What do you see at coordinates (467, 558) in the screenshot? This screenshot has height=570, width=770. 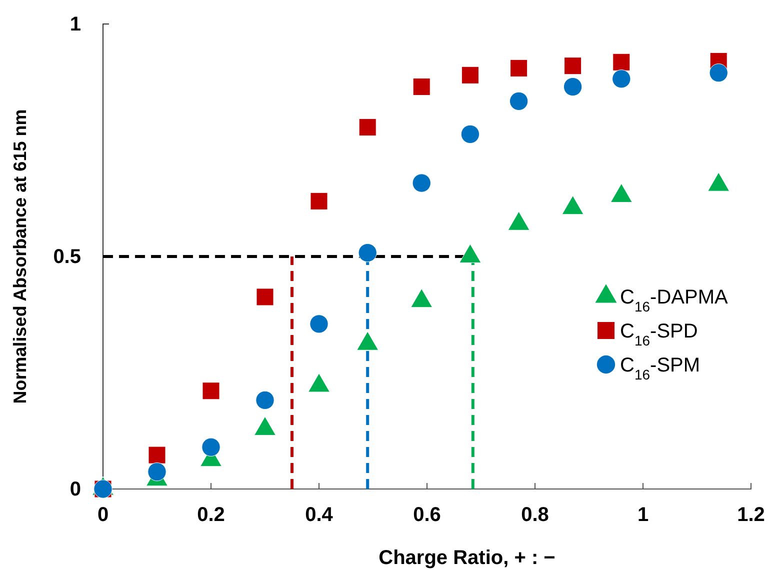 I see `x-axis-title: Charge Ratio, + : −` at bounding box center [467, 558].